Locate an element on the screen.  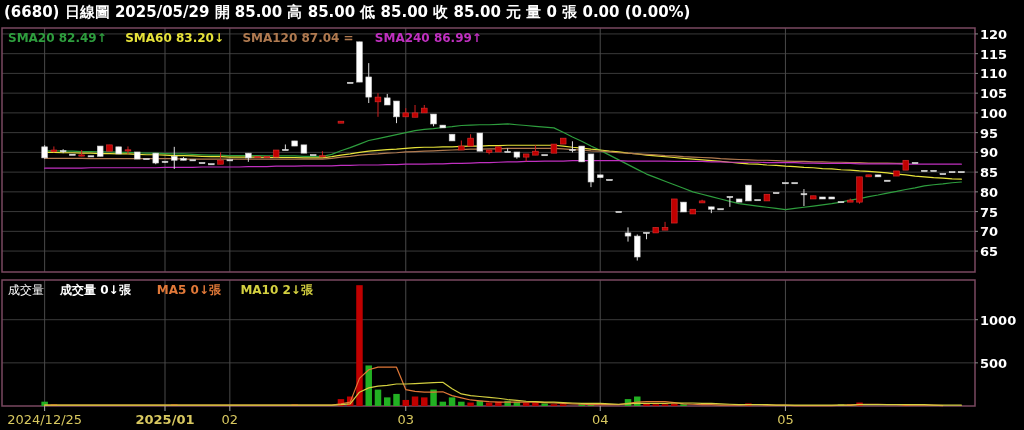
y-tick-label: 105 is located at coordinates (994, 94).